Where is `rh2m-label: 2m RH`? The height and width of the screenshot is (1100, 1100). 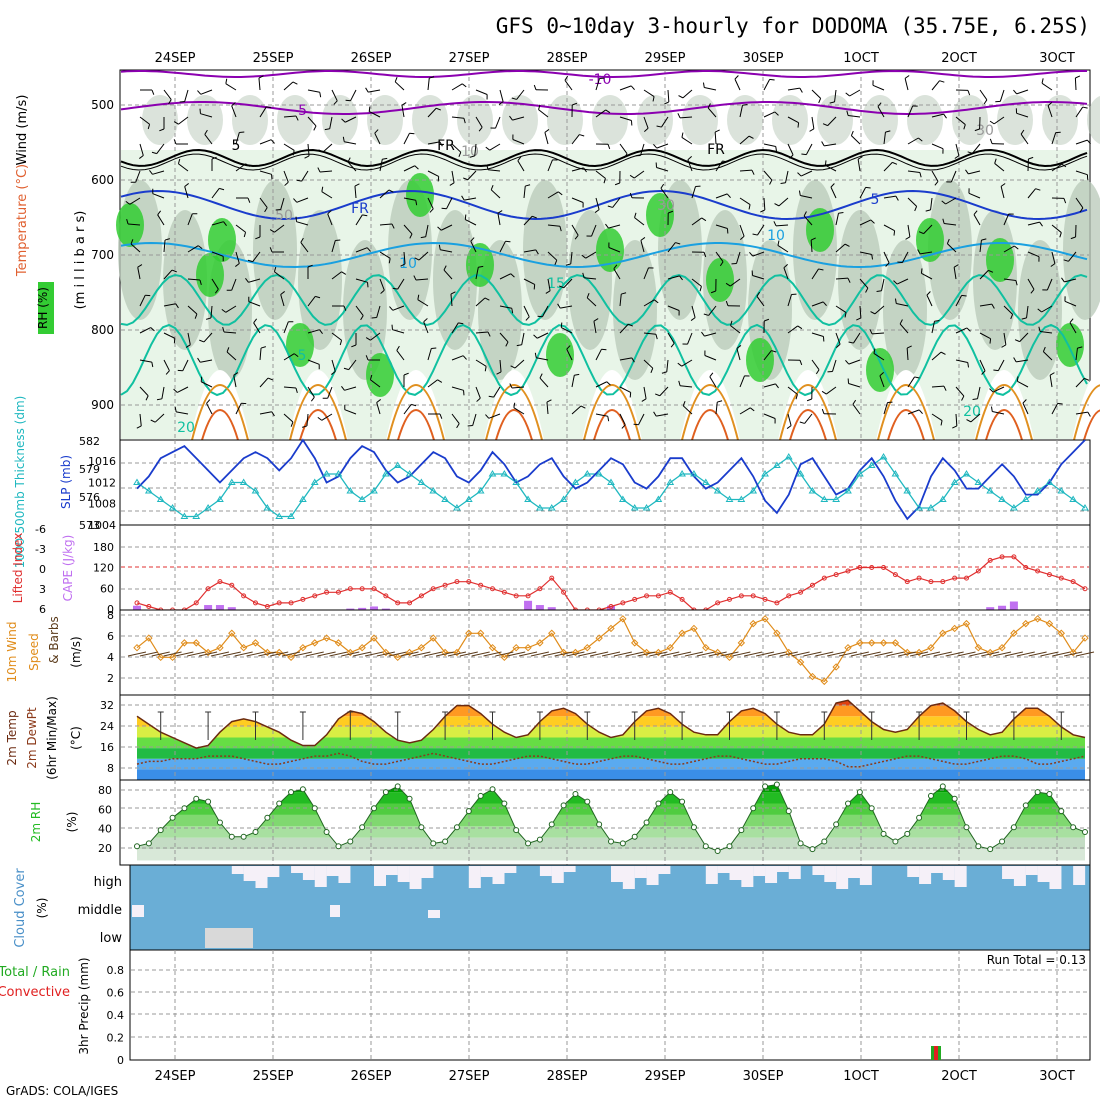
rh2m-label: 2m RH is located at coordinates (36, 822).